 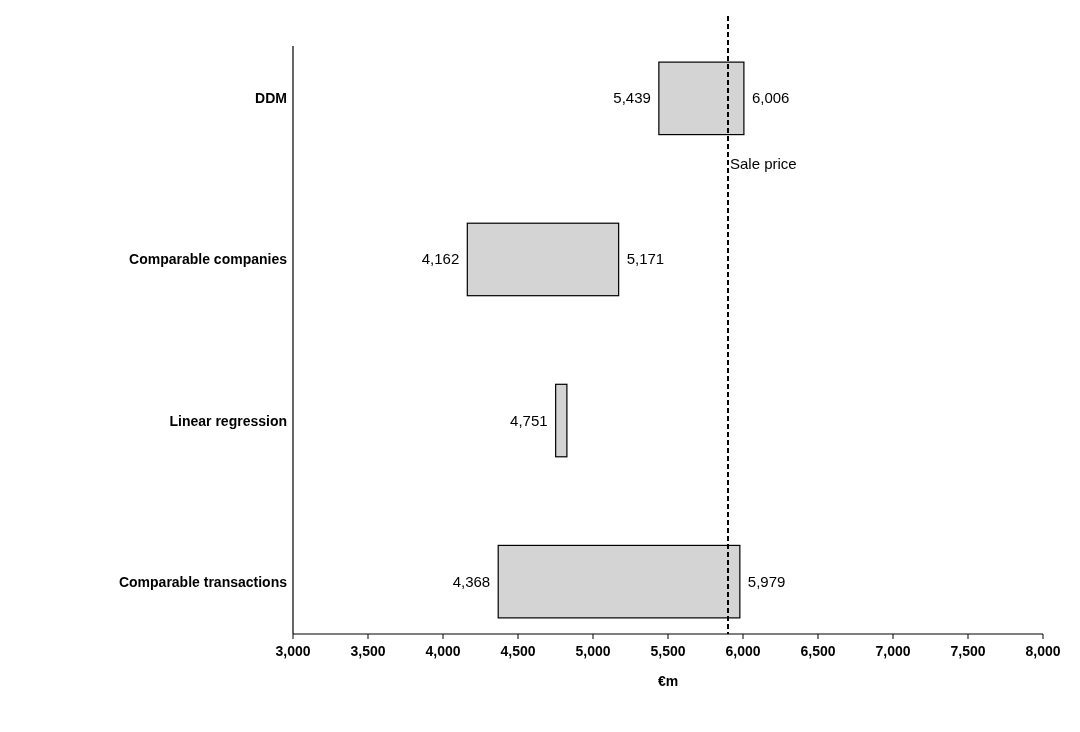 What do you see at coordinates (645, 259) in the screenshot?
I see `annotation: 5,171` at bounding box center [645, 259].